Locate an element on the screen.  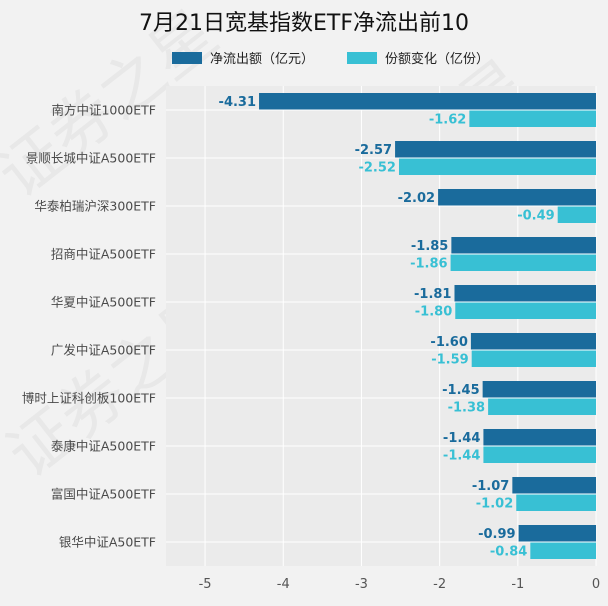
data-label-share-change: -1.80 is located at coordinates (433, 311).